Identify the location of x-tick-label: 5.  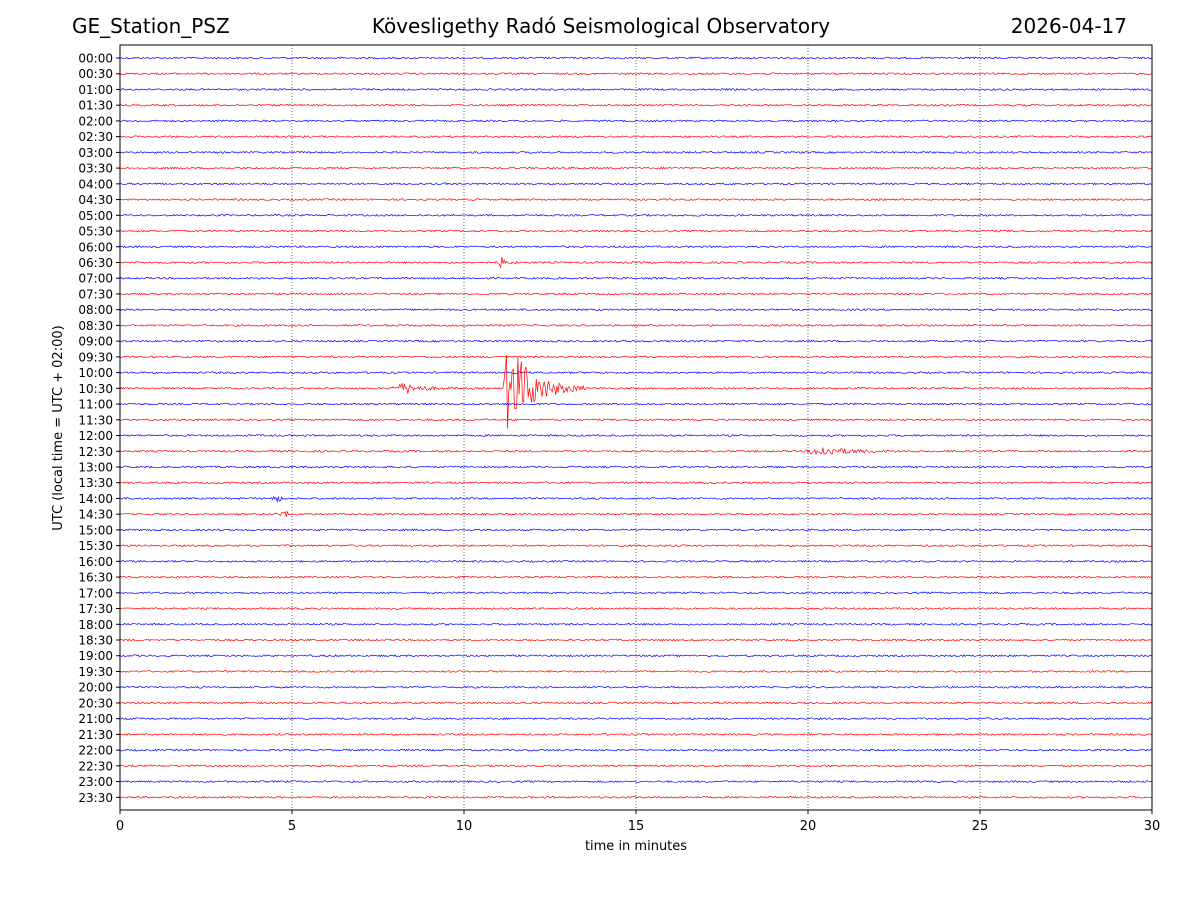
(292, 826).